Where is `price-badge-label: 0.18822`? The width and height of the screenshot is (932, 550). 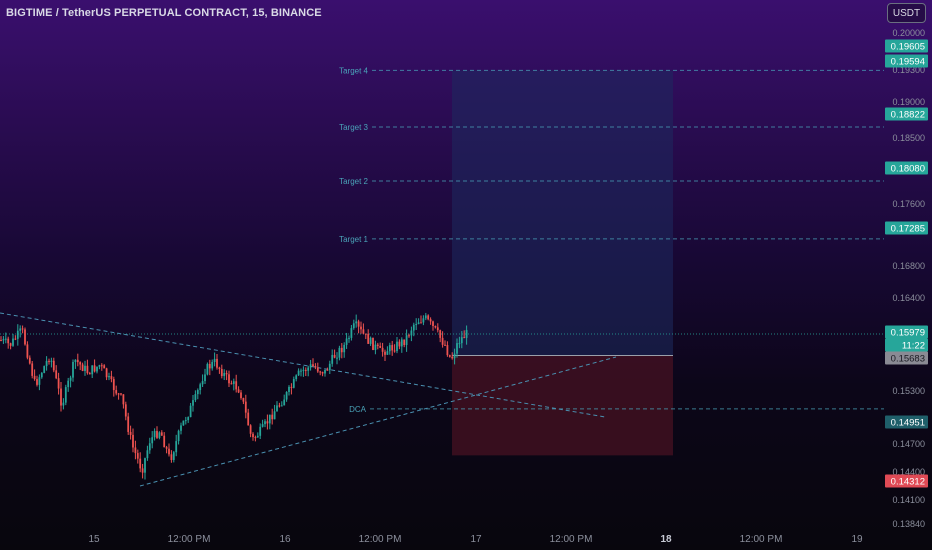
price-badge-label: 0.18822 is located at coordinates (908, 115).